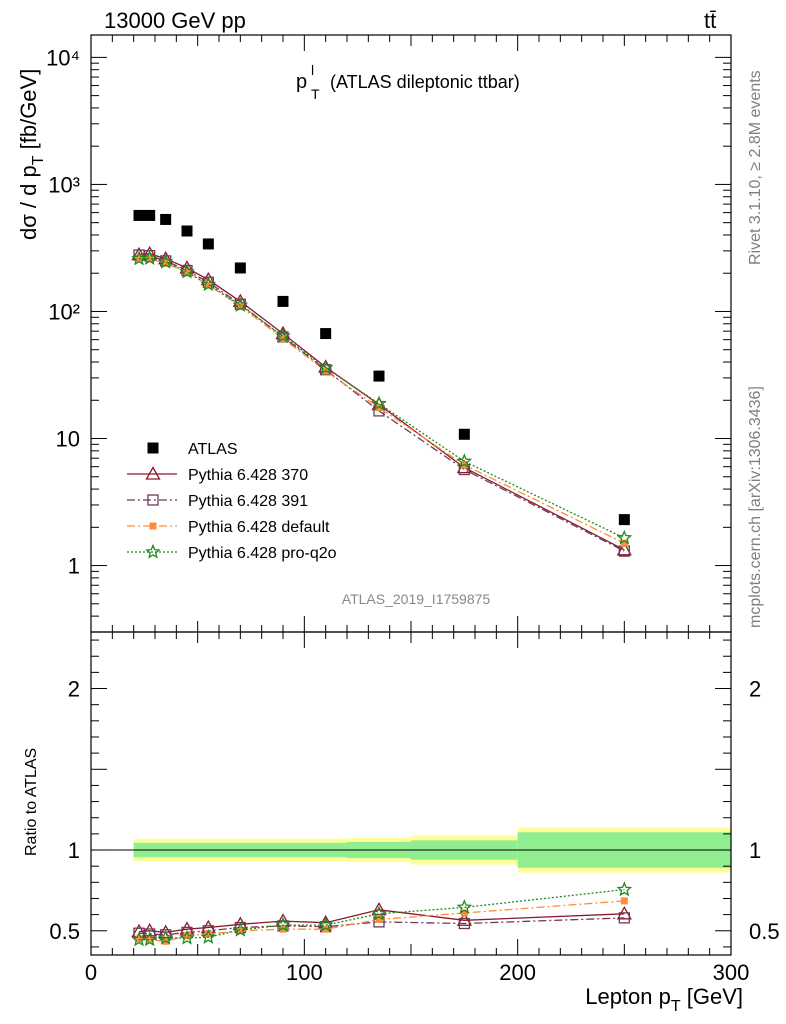 The width and height of the screenshot is (786, 1024). What do you see at coordinates (755, 167) in the screenshot?
I see `rivet-label: Rivet 3.1.10, ≥ 2.8M events` at bounding box center [755, 167].